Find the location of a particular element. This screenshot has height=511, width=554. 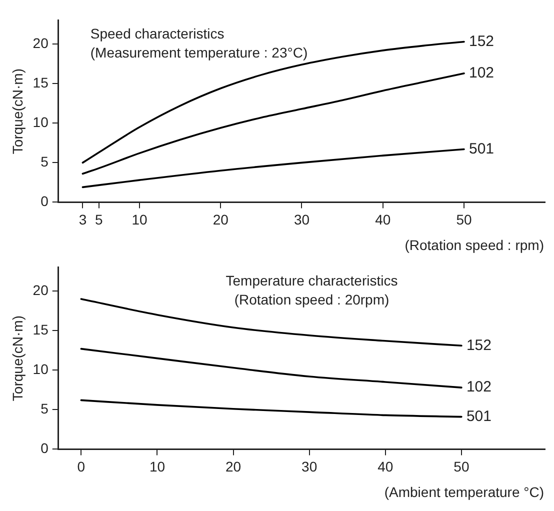

text: (Rotation speed : 20rpm) is located at coordinates (312, 299).